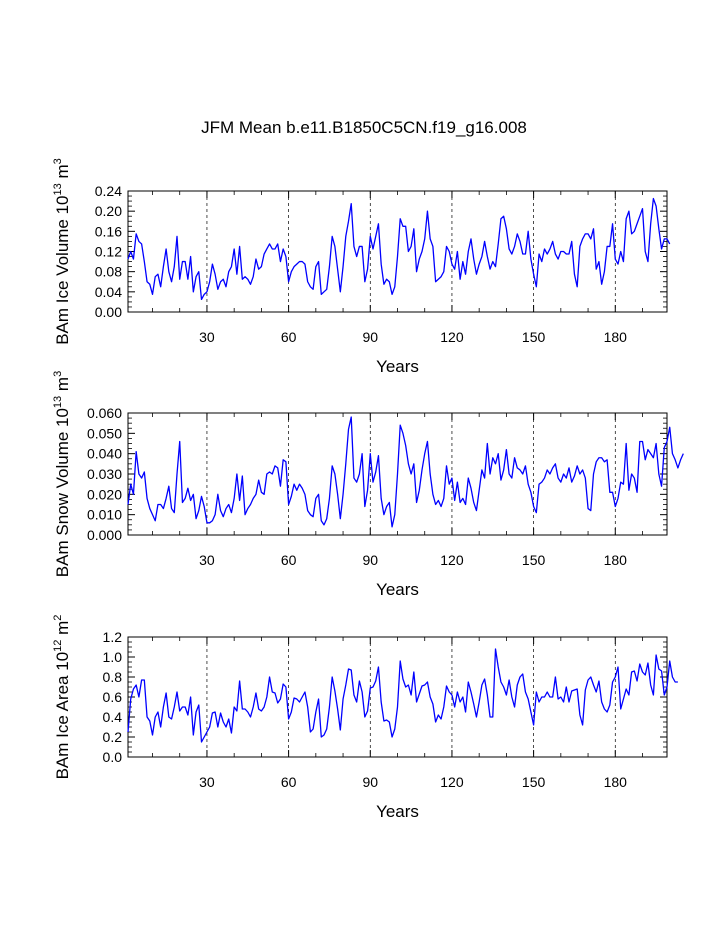  Describe the element at coordinates (104, 433) in the screenshot. I see `y-tick-label: 0.050` at that location.